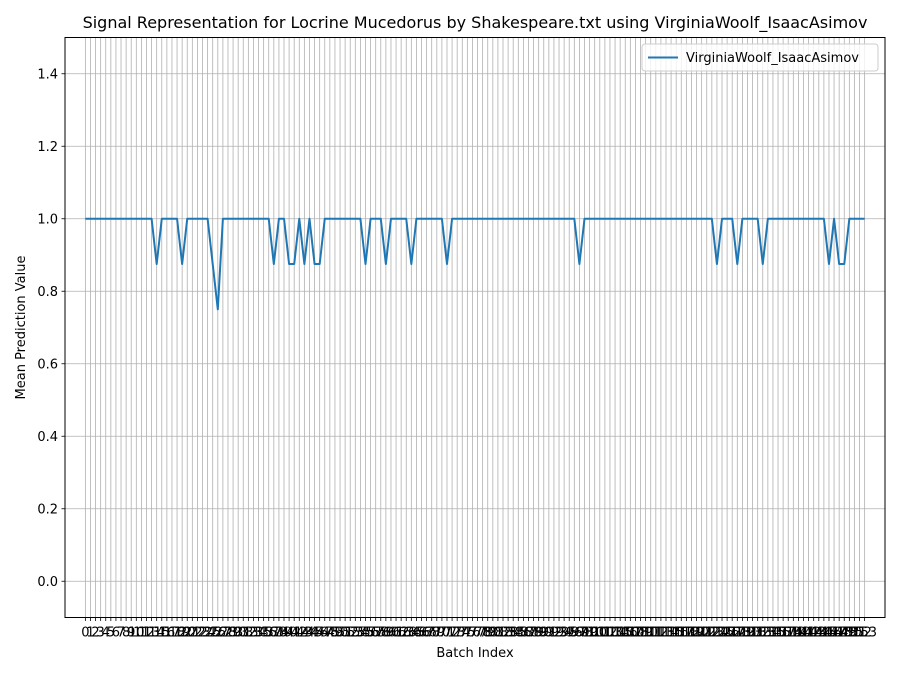  What do you see at coordinates (645, 633) in the screenshot?
I see `x-tick-label: 110` at bounding box center [645, 633].